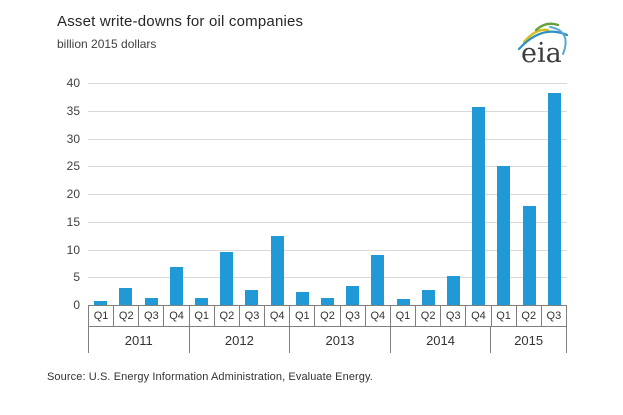 The image size is (623, 415). I want to click on y-tick-label: 25, so click(73, 166).